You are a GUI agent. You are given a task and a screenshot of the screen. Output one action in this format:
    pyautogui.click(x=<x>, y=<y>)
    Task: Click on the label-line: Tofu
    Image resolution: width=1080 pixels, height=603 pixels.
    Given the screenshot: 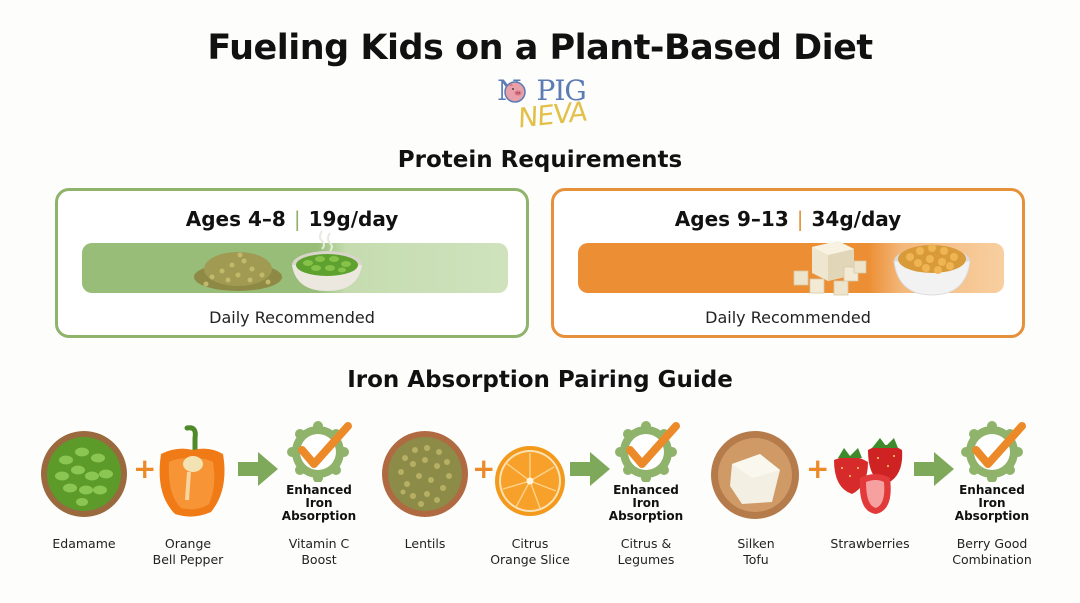 What is the action you would take?
    pyautogui.click(x=756, y=559)
    